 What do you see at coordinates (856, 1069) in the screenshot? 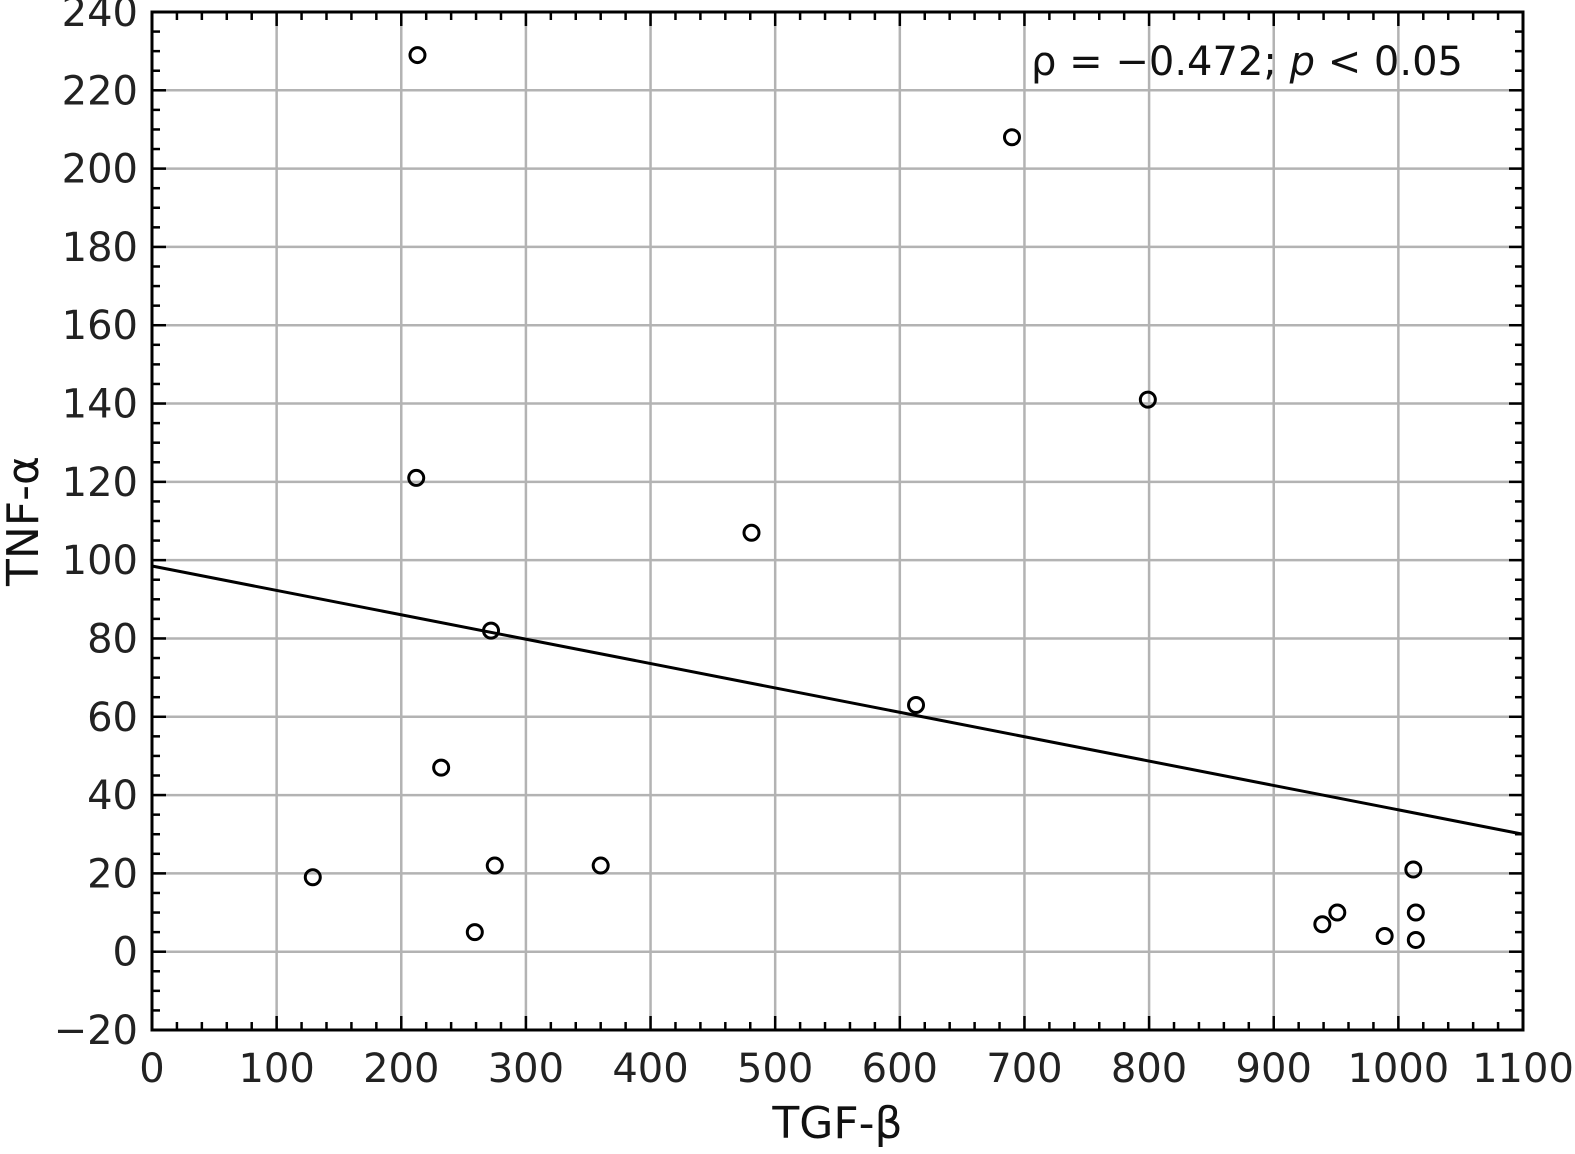
I see `x-tick-labels: 0 100 200 300 400 500 600 700 800 900 1000 1100` at bounding box center [856, 1069].